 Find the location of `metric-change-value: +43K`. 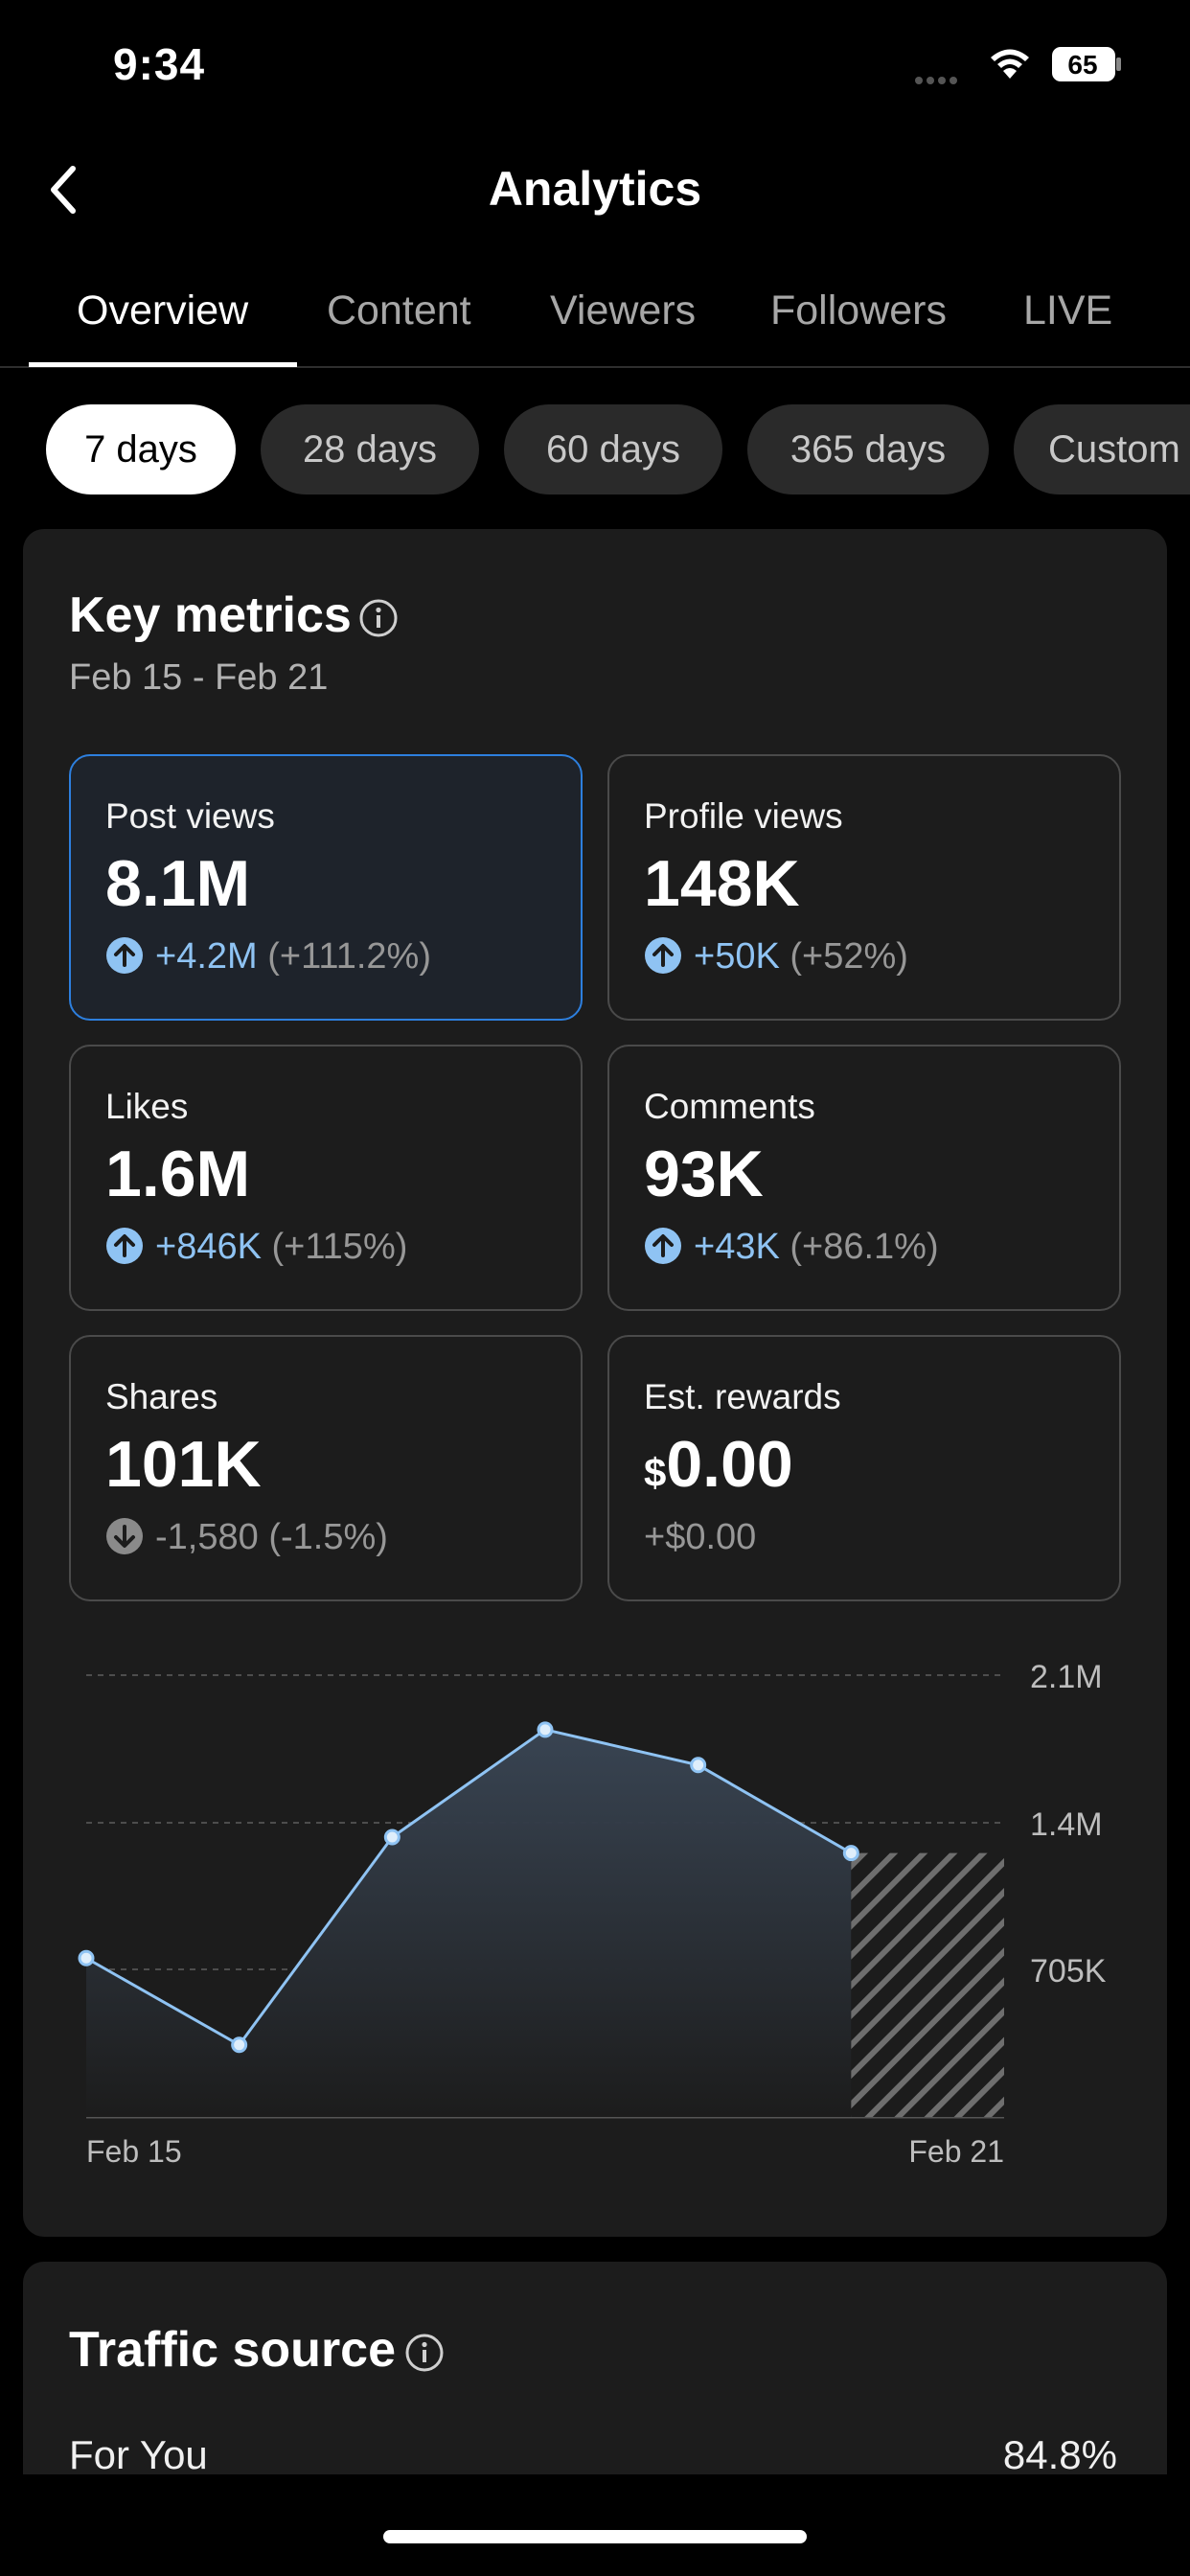

metric-change-value: +43K is located at coordinates (737, 1247).